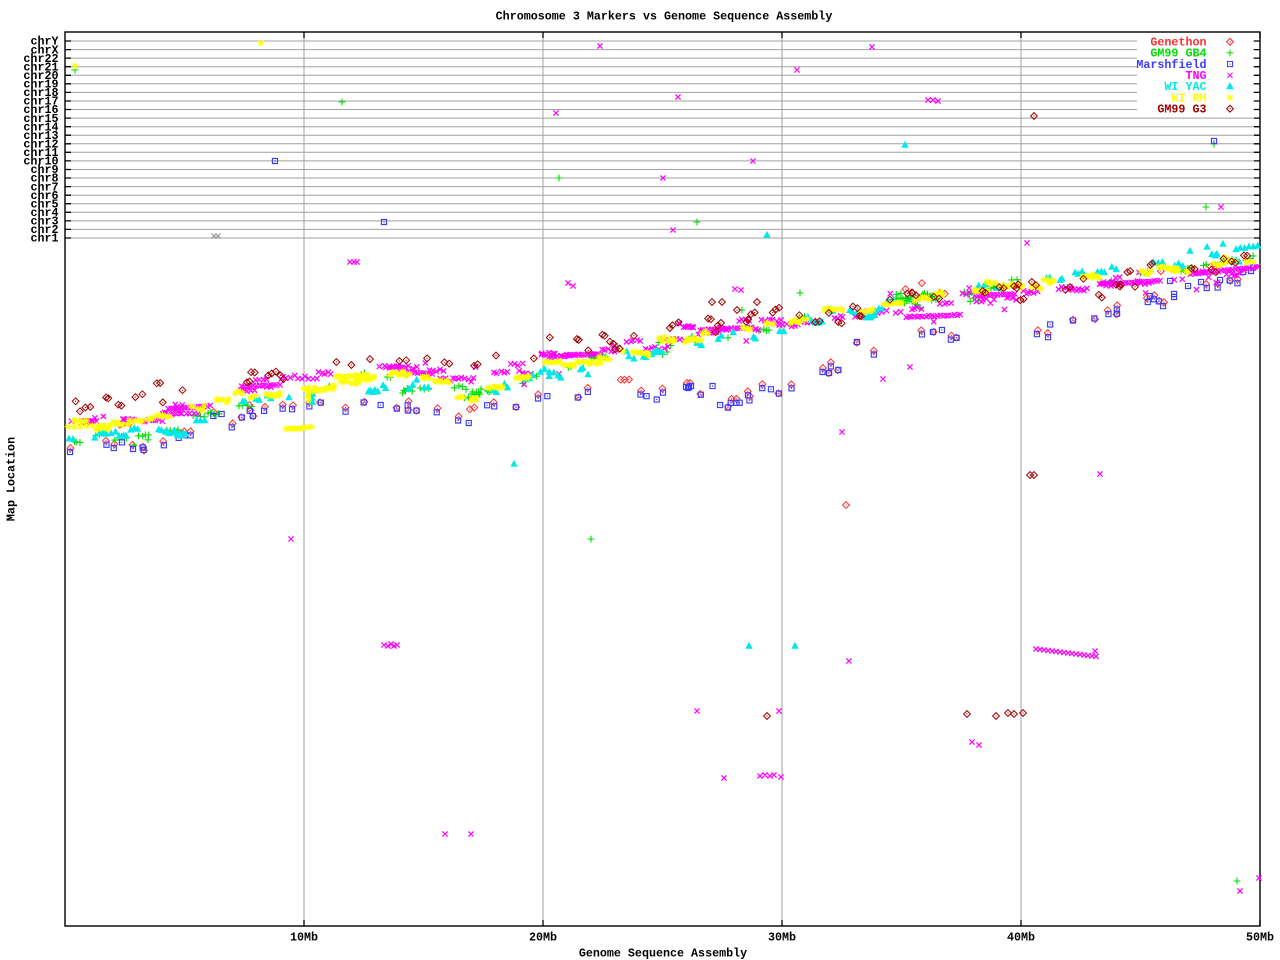 Image resolution: width=1280 pixels, height=960 pixels. What do you see at coordinates (1260, 938) in the screenshot?
I see `svg-text: 50Mb` at bounding box center [1260, 938].